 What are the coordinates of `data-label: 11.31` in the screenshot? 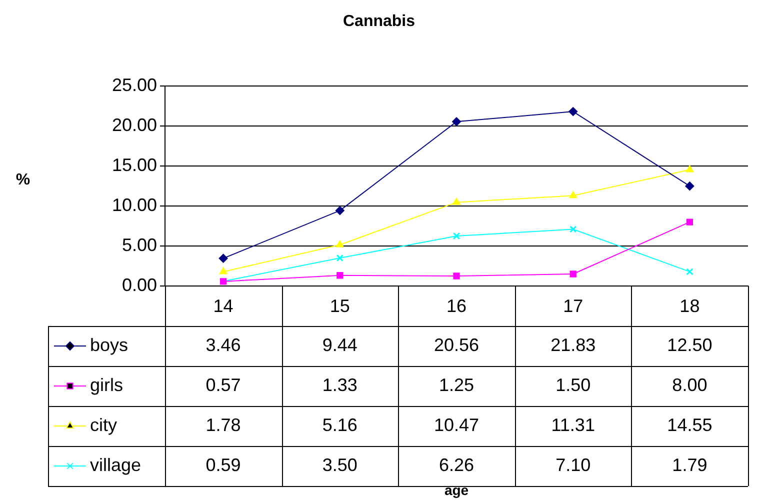 It's located at (573, 424).